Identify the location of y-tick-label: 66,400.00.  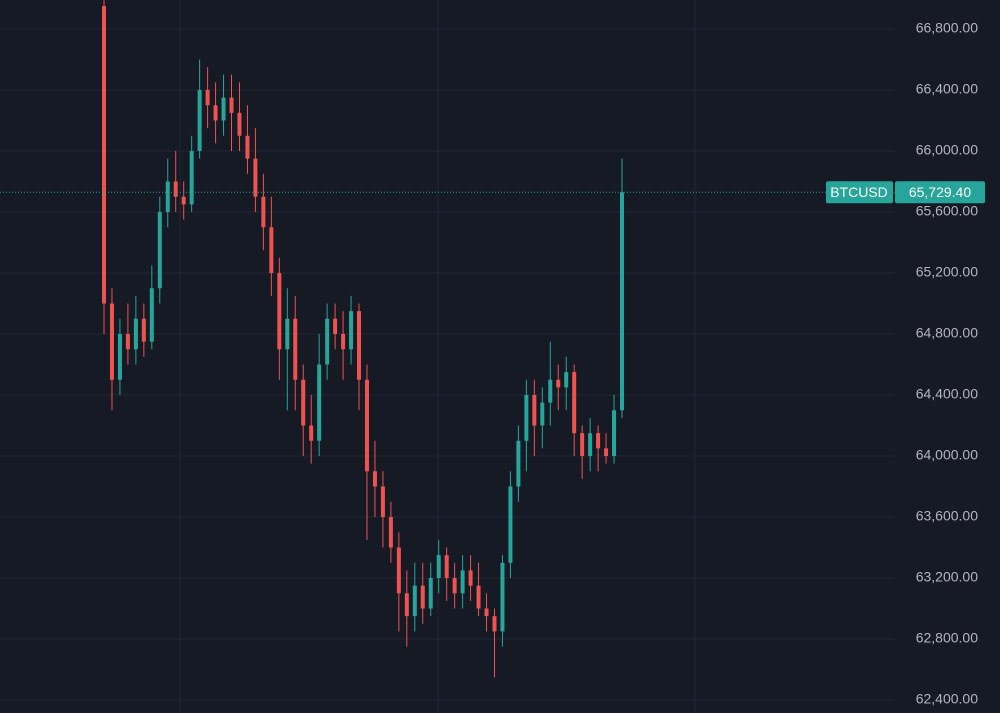
(947, 89).